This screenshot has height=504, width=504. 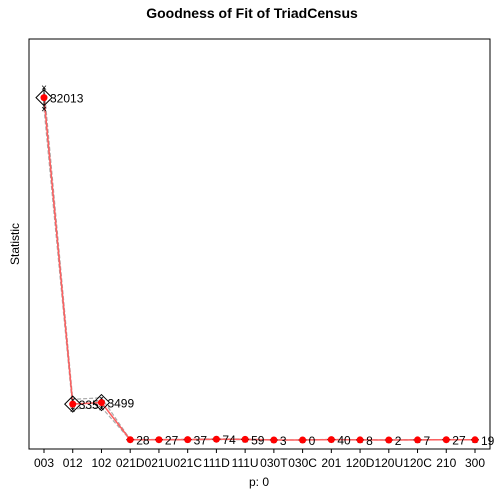 What do you see at coordinates (312, 441) in the screenshot?
I see `data-label: 0` at bounding box center [312, 441].